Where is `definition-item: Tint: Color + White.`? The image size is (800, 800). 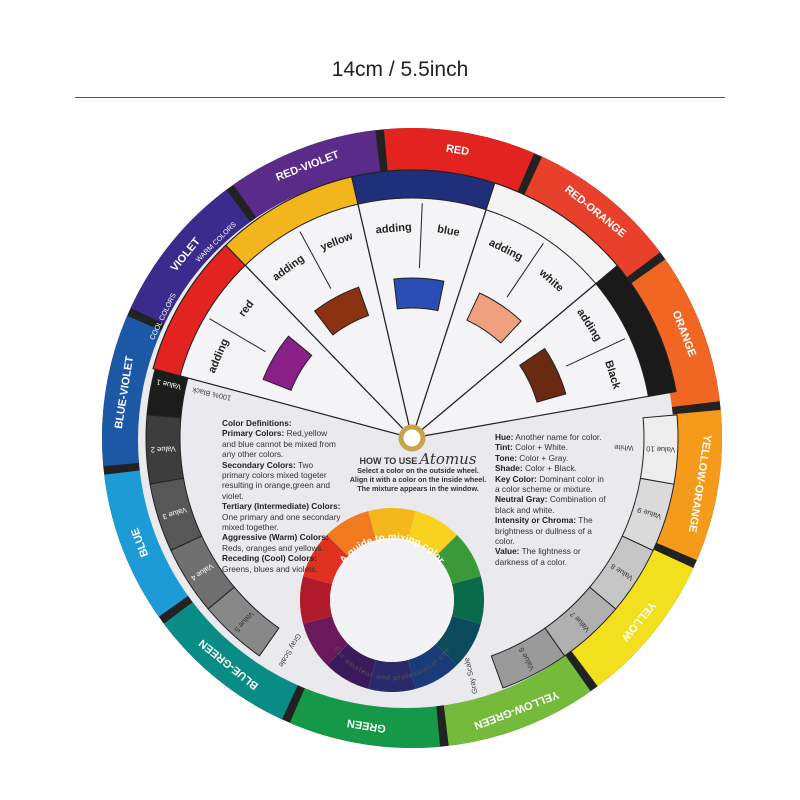
definition-item: Tint: Color + White. is located at coordinates (551, 447).